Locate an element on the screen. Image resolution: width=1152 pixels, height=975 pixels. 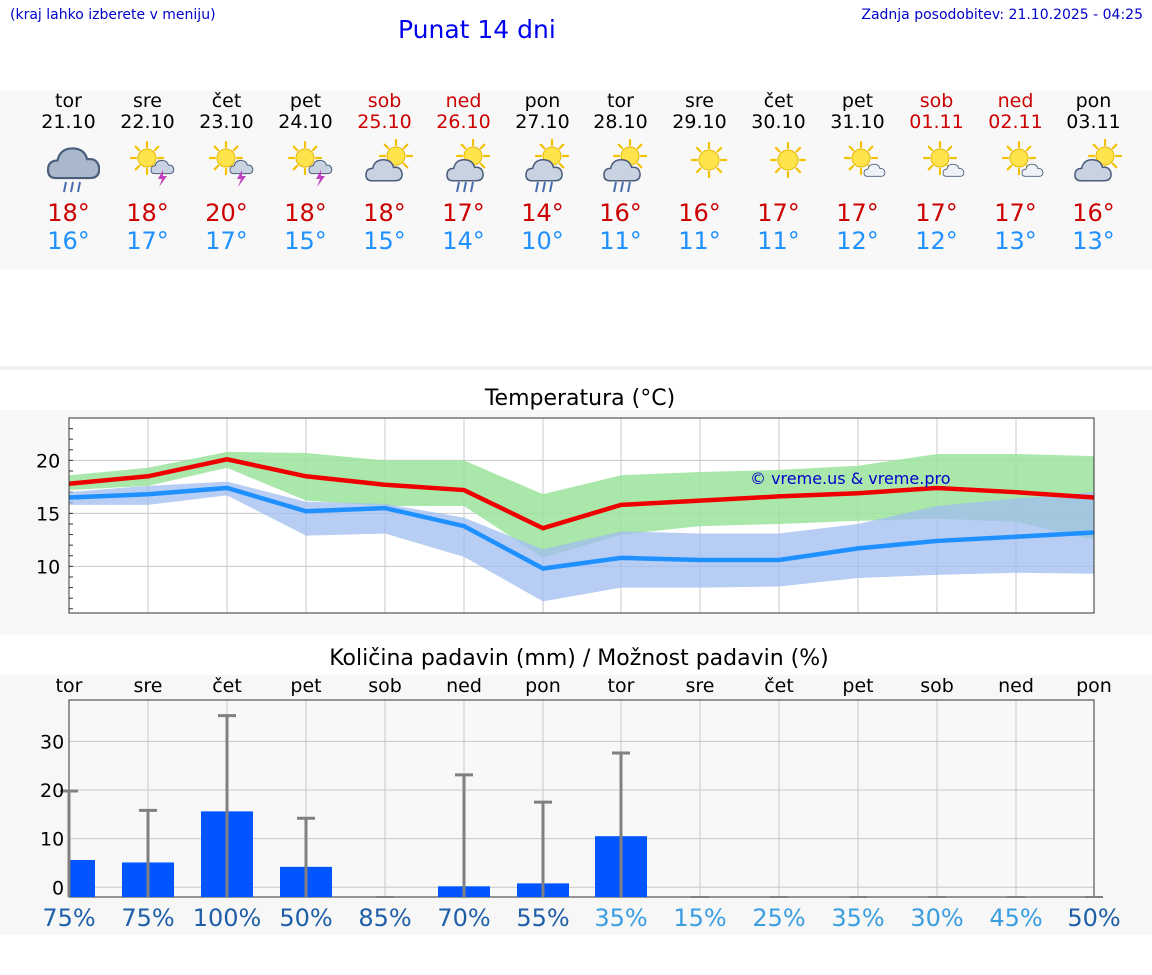
precip-chance-label: 45% is located at coordinates (1015, 918).